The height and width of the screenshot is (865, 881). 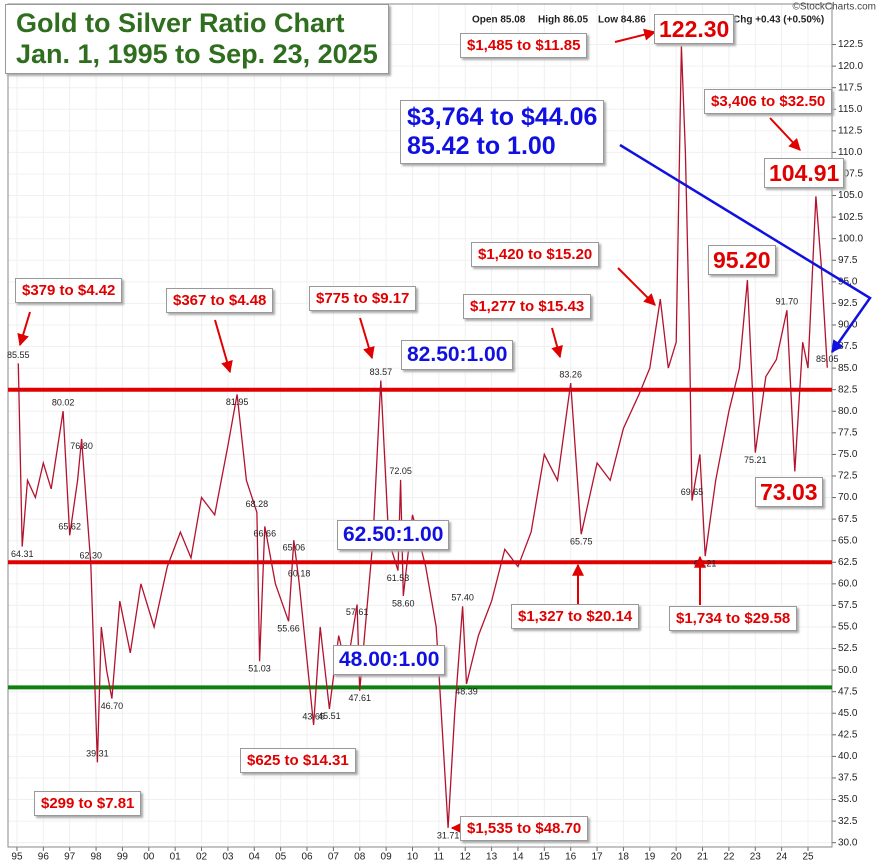 I want to click on y-tick-label: 95.0, so click(x=848, y=281).